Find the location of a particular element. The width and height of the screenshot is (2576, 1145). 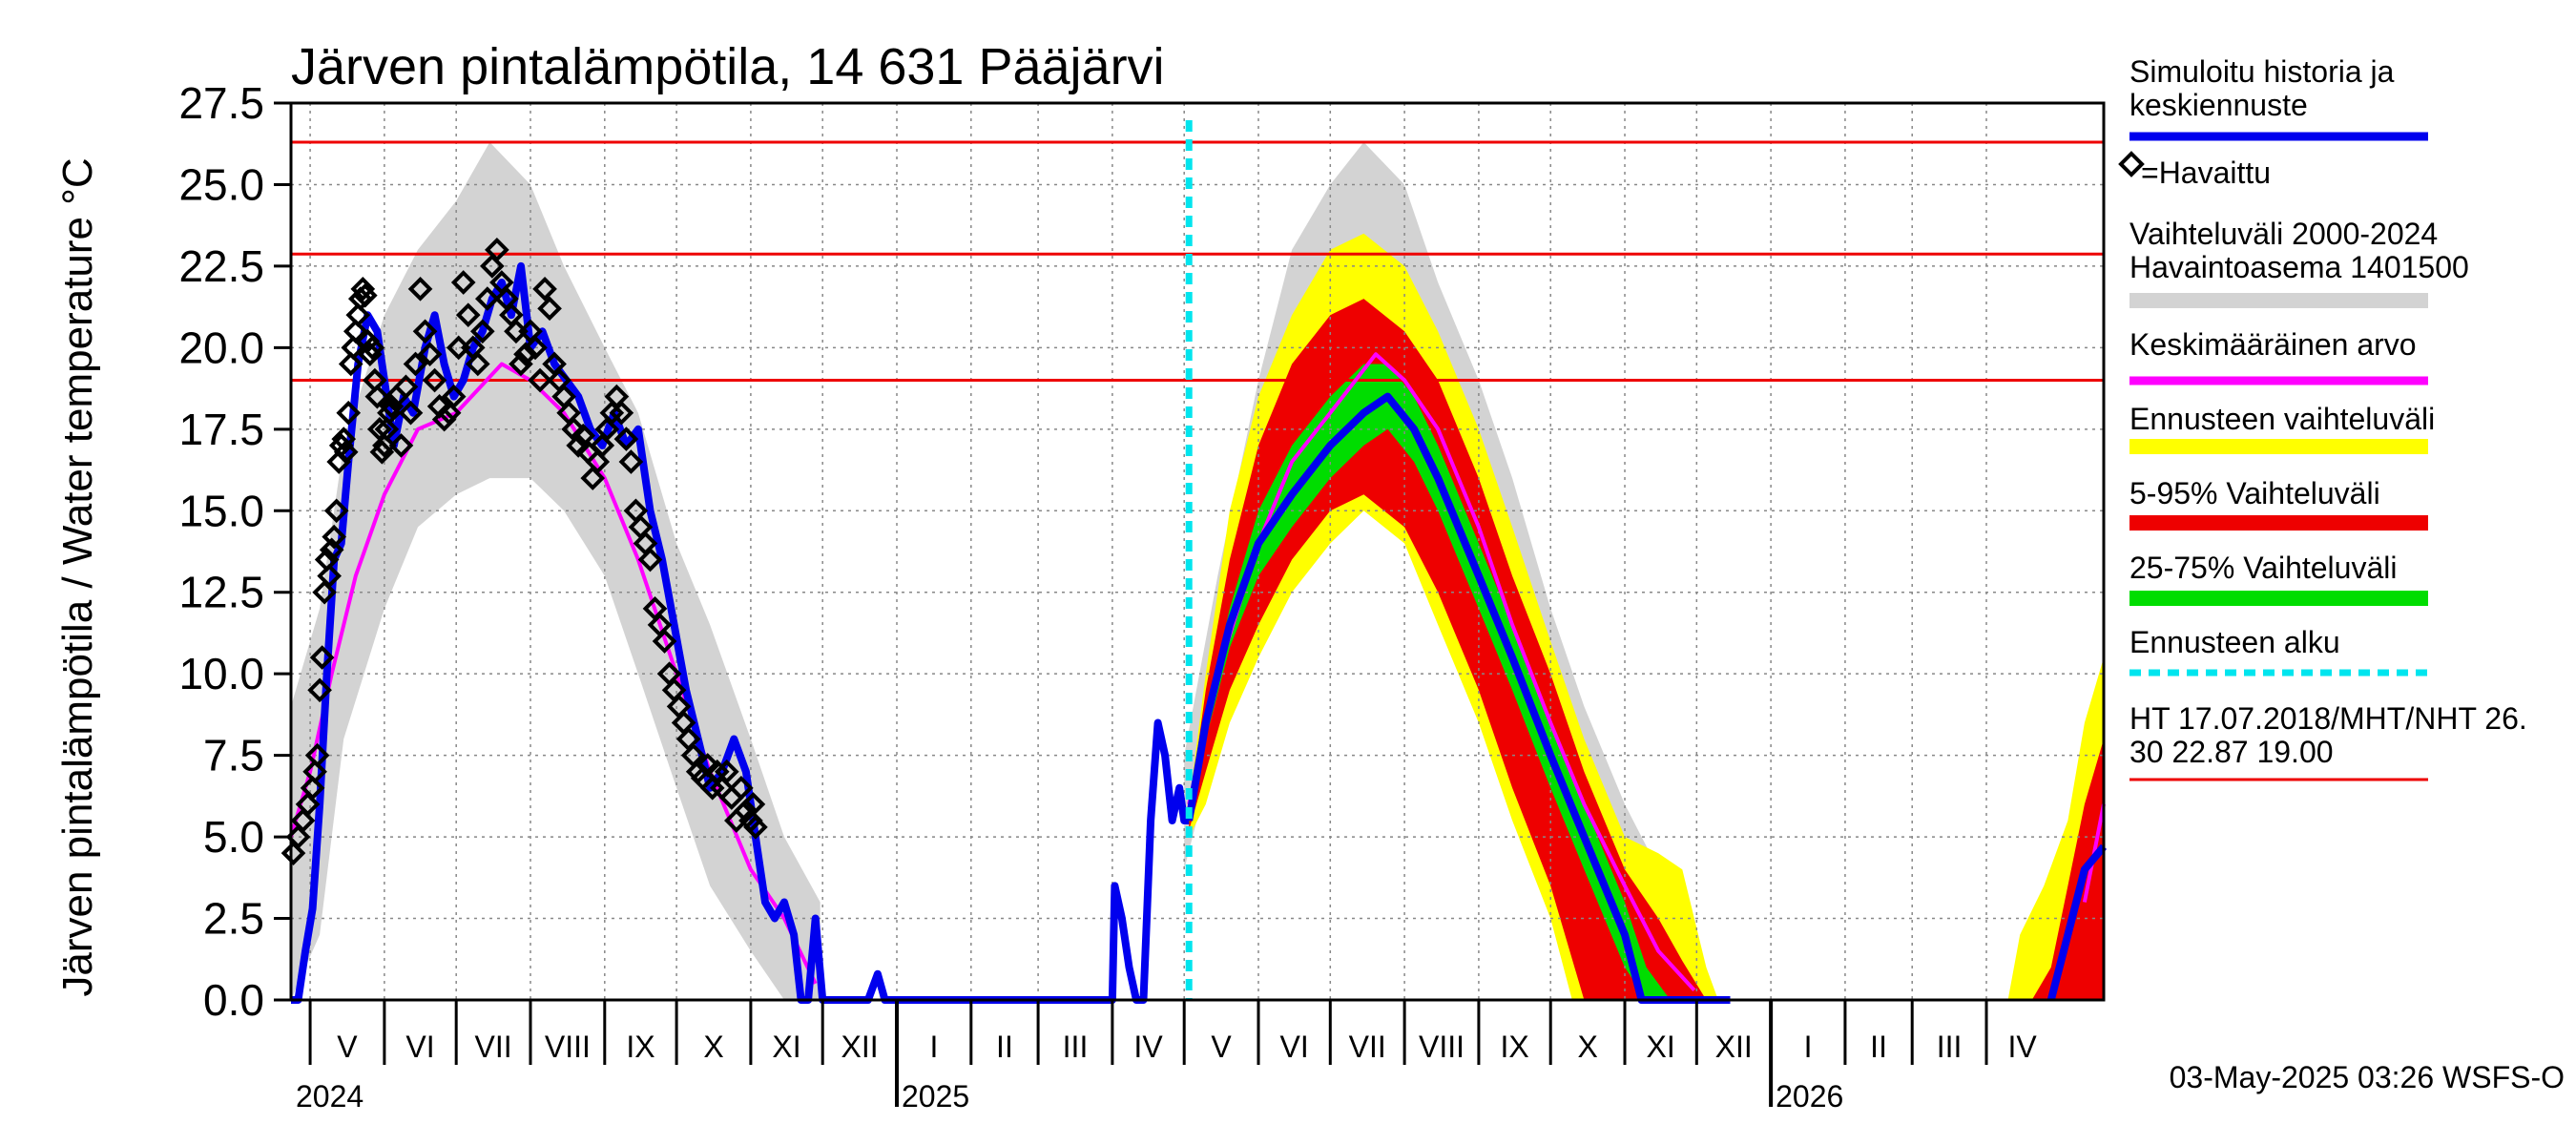

chart-title: Järven pintalämpötila, 14 631 Pääjärvi is located at coordinates (728, 66).